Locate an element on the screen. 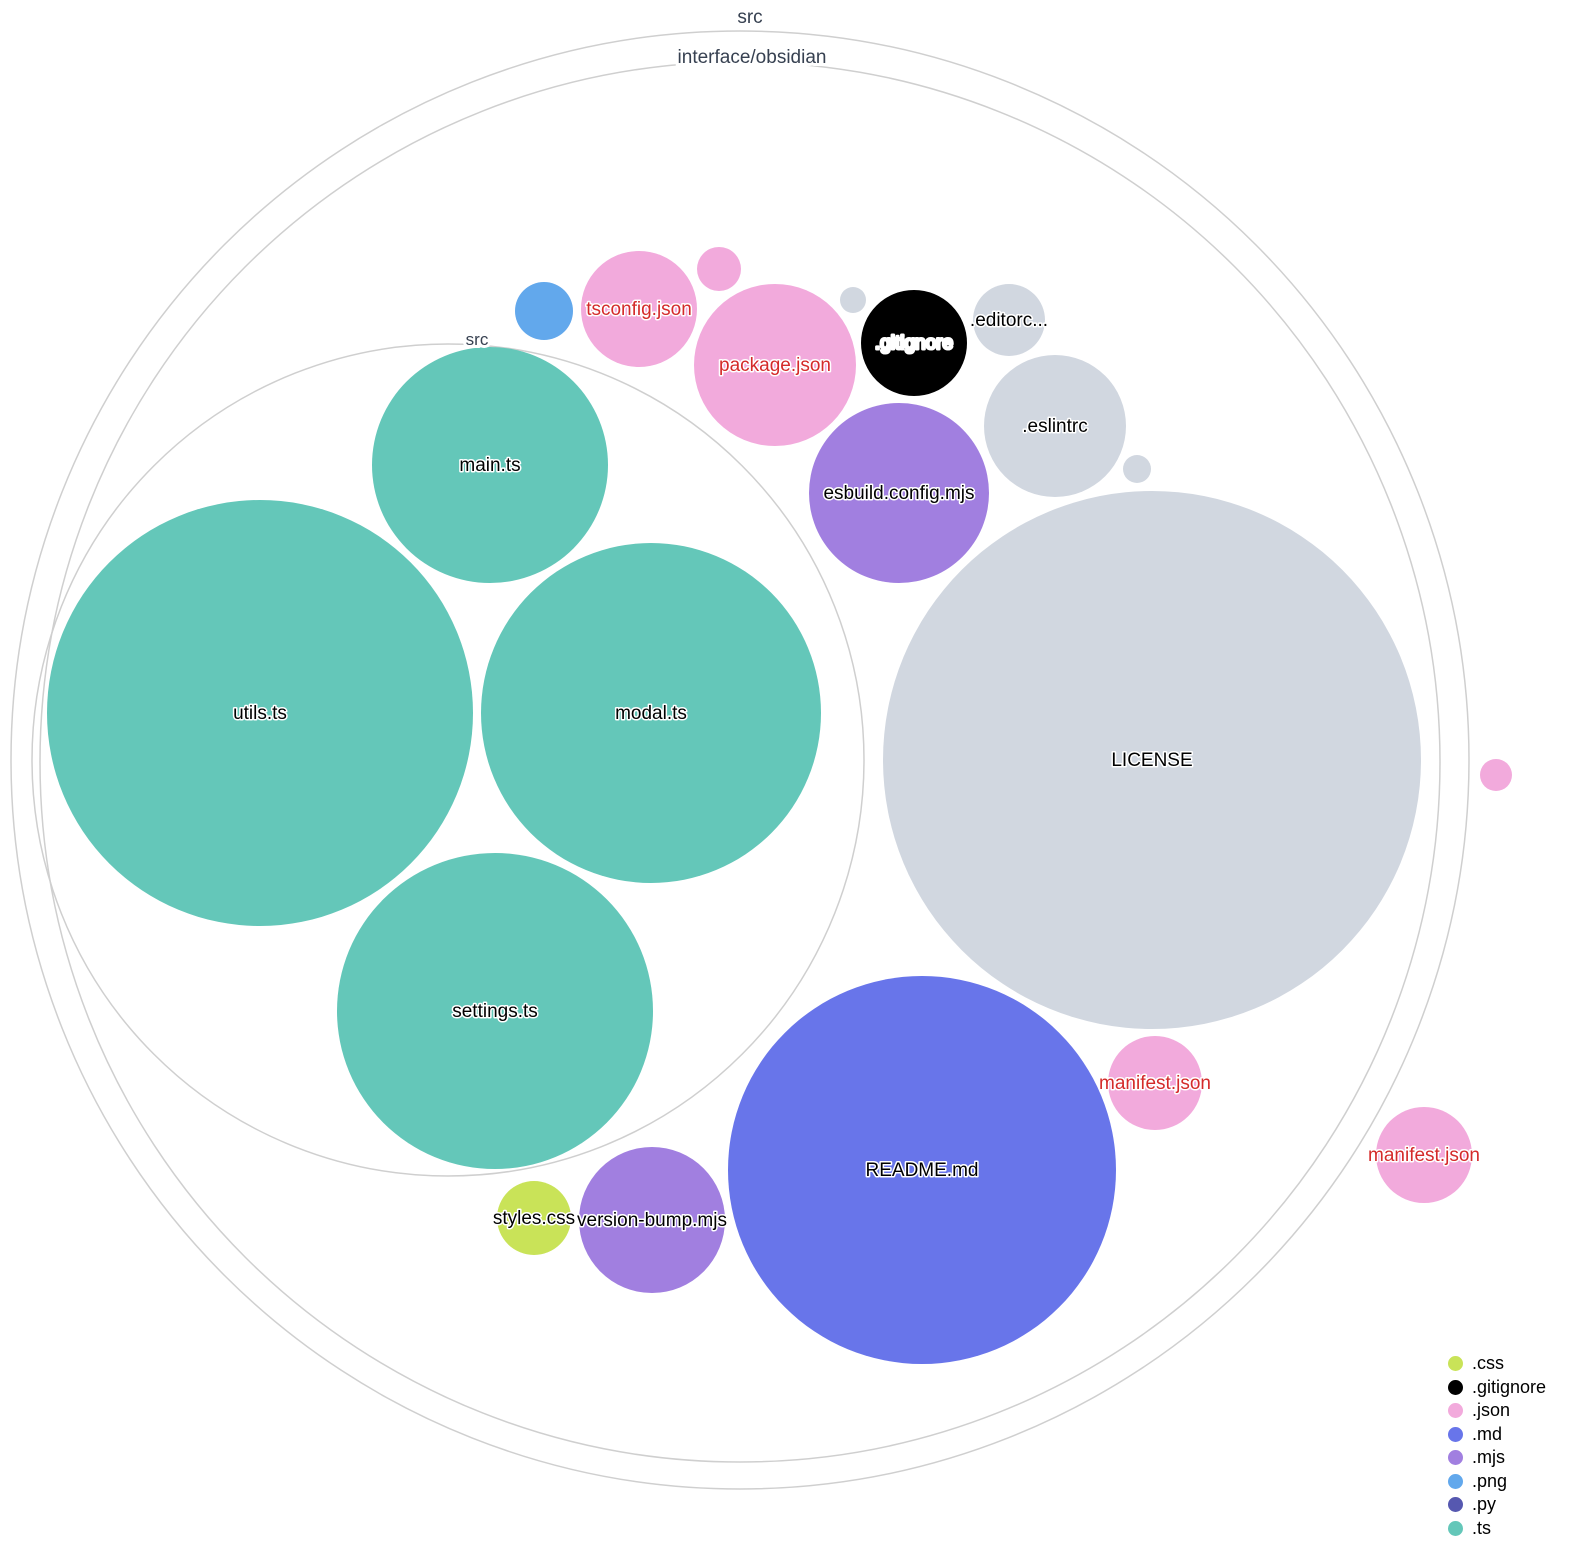  file-label: settings.ts is located at coordinates (495, 1011).